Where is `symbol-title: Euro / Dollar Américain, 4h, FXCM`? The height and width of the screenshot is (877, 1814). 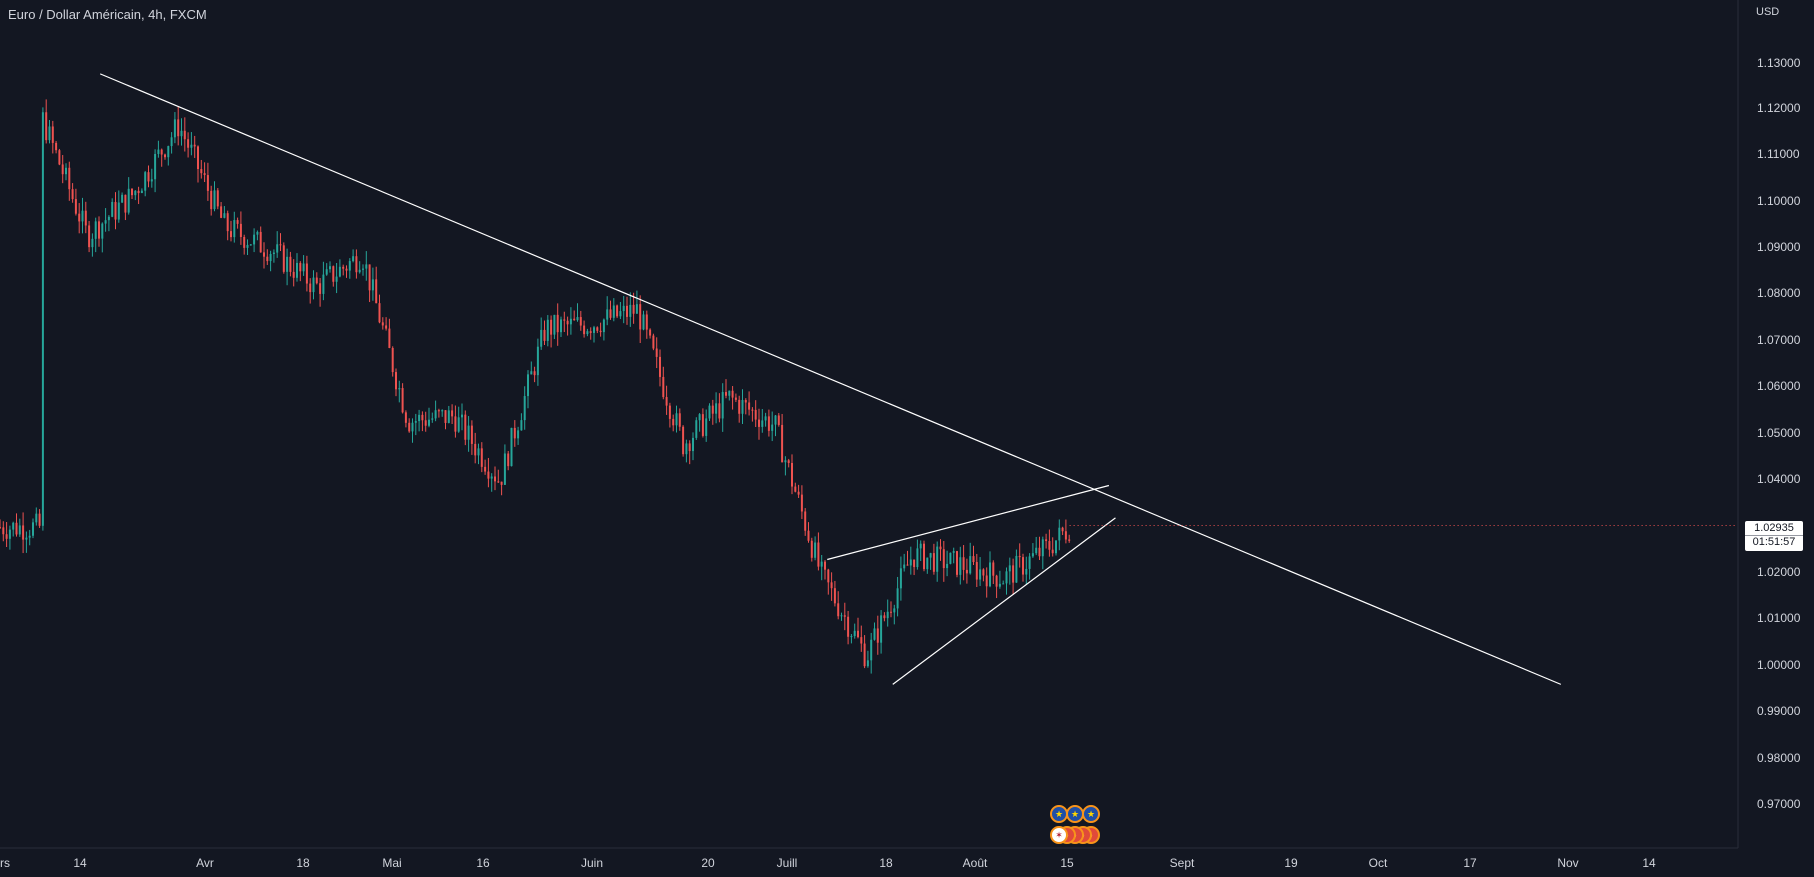
symbol-title: Euro / Dollar Américain, 4h, FXCM is located at coordinates (107, 14).